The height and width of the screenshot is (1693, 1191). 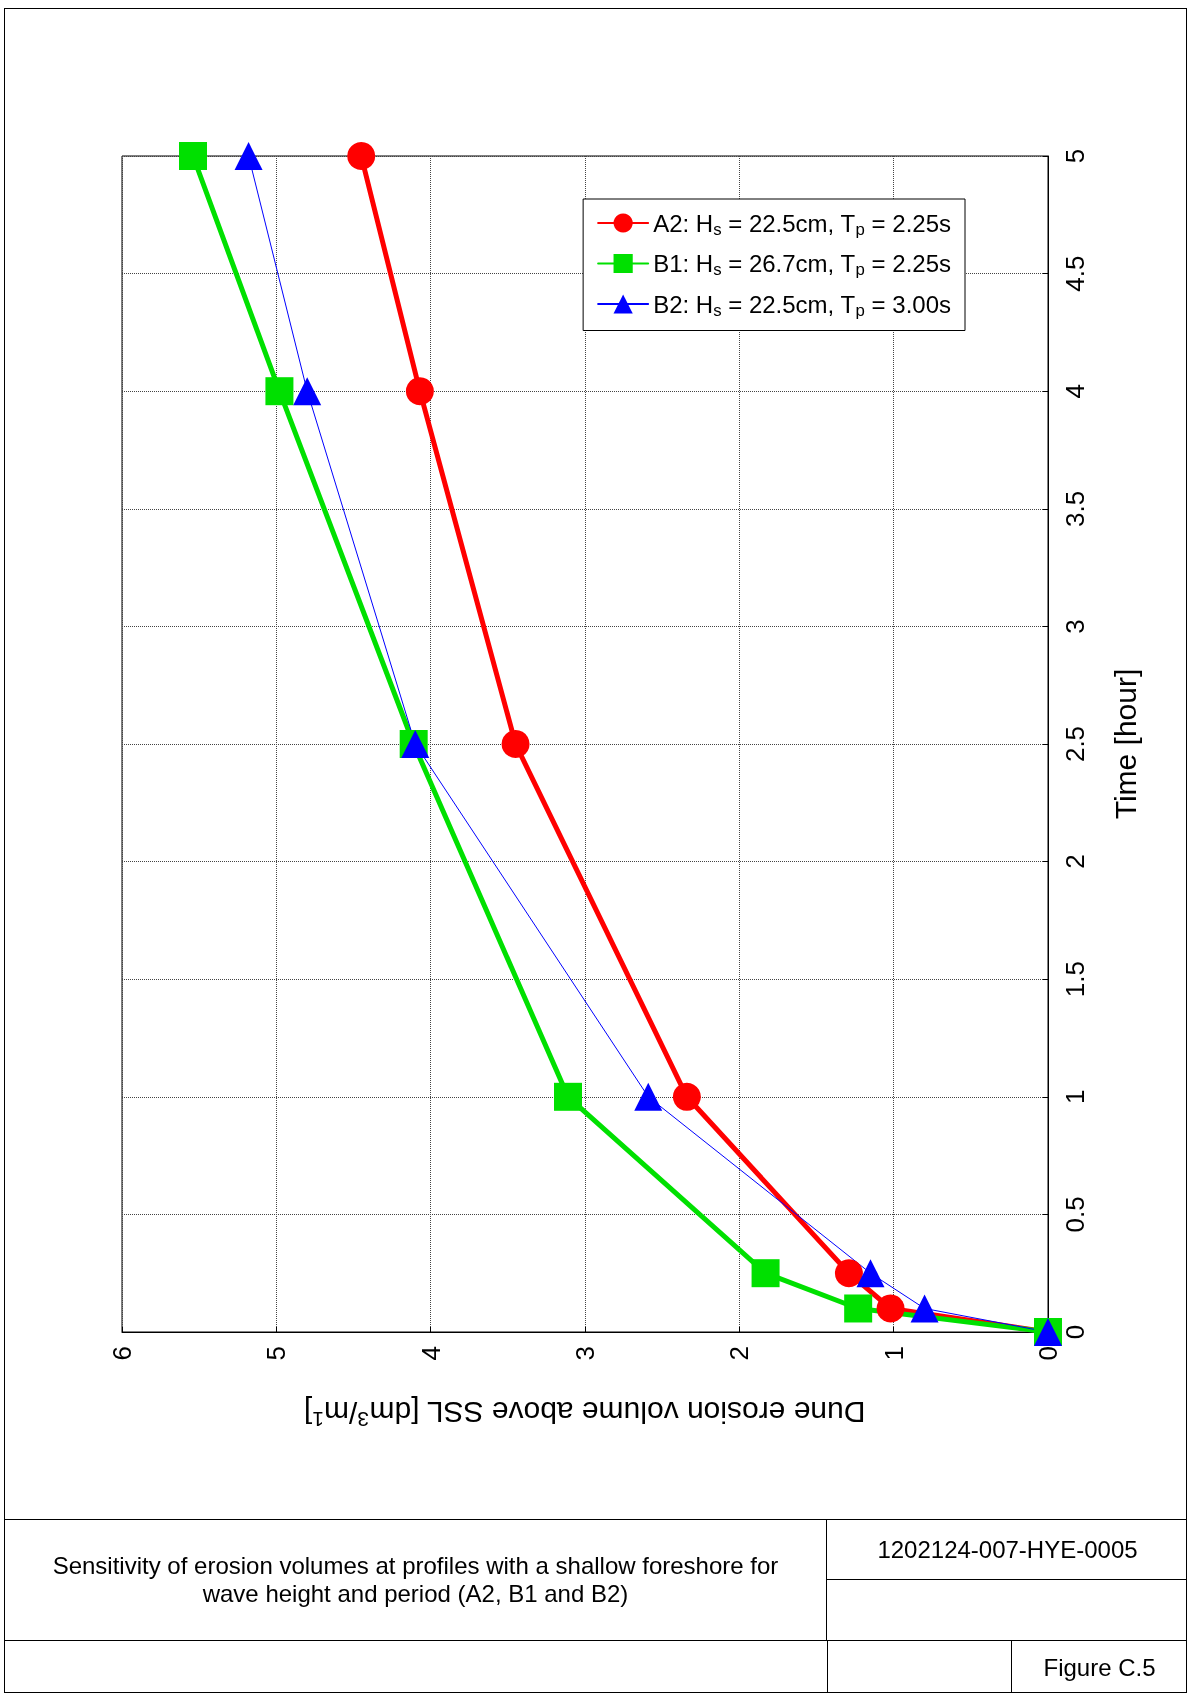 I want to click on y-tick-label: 0, so click(x=1075, y=1332).